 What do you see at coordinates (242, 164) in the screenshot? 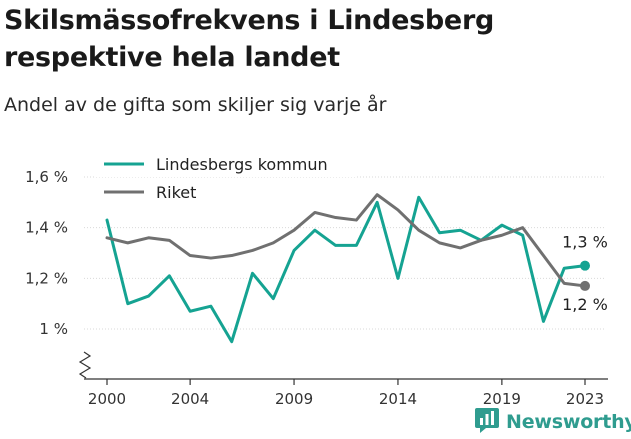
I see `legend-label: Lindesbergs kommun` at bounding box center [242, 164].